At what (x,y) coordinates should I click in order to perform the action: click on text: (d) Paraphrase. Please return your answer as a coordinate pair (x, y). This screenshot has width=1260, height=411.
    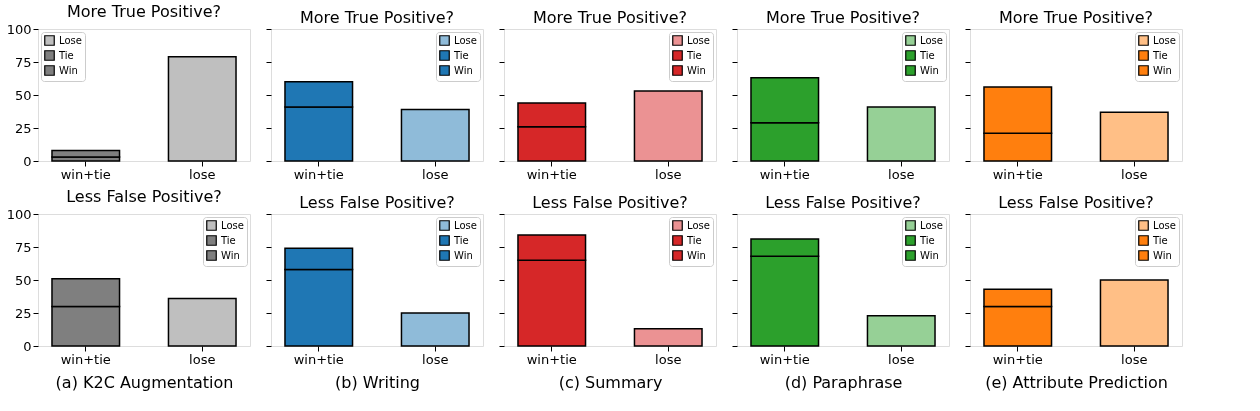
    Looking at the image, I should click on (843, 382).